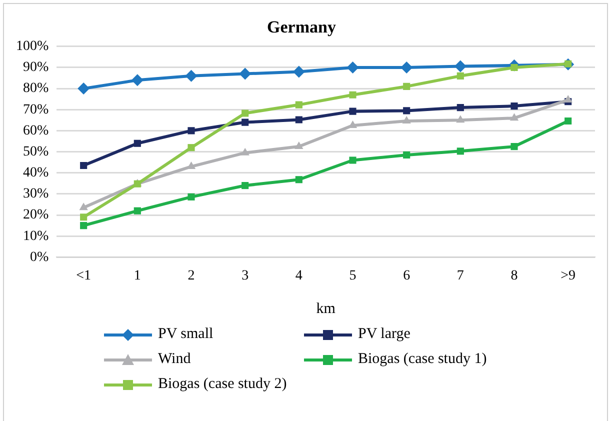 Image resolution: width=611 pixels, height=421 pixels. What do you see at coordinates (222, 384) in the screenshot?
I see `legend-label: Biogas (case study 2)` at bounding box center [222, 384].